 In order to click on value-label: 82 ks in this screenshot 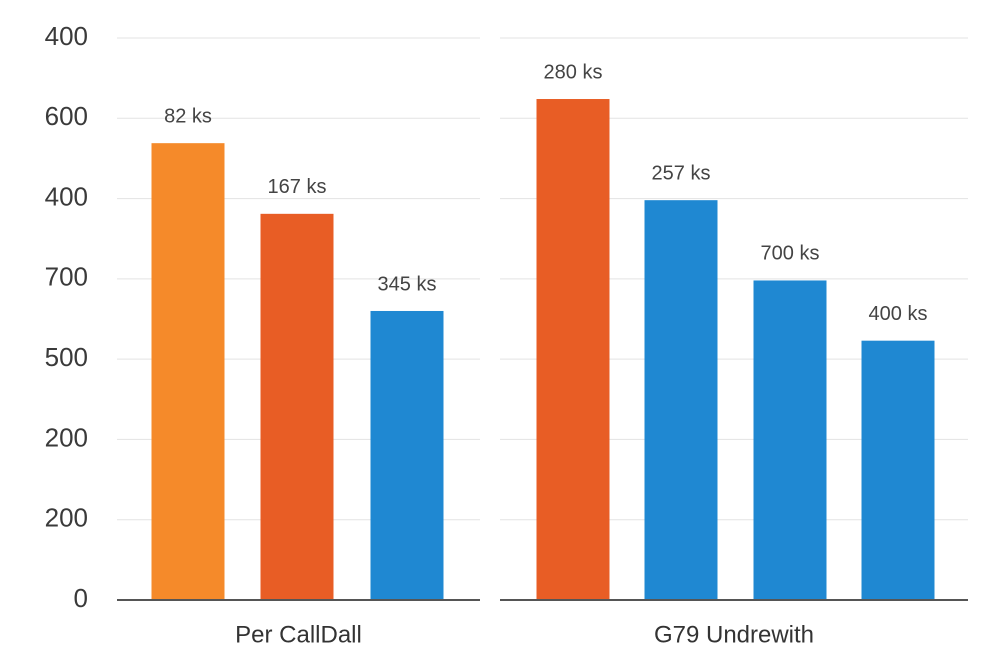, I will do `click(188, 116)`.